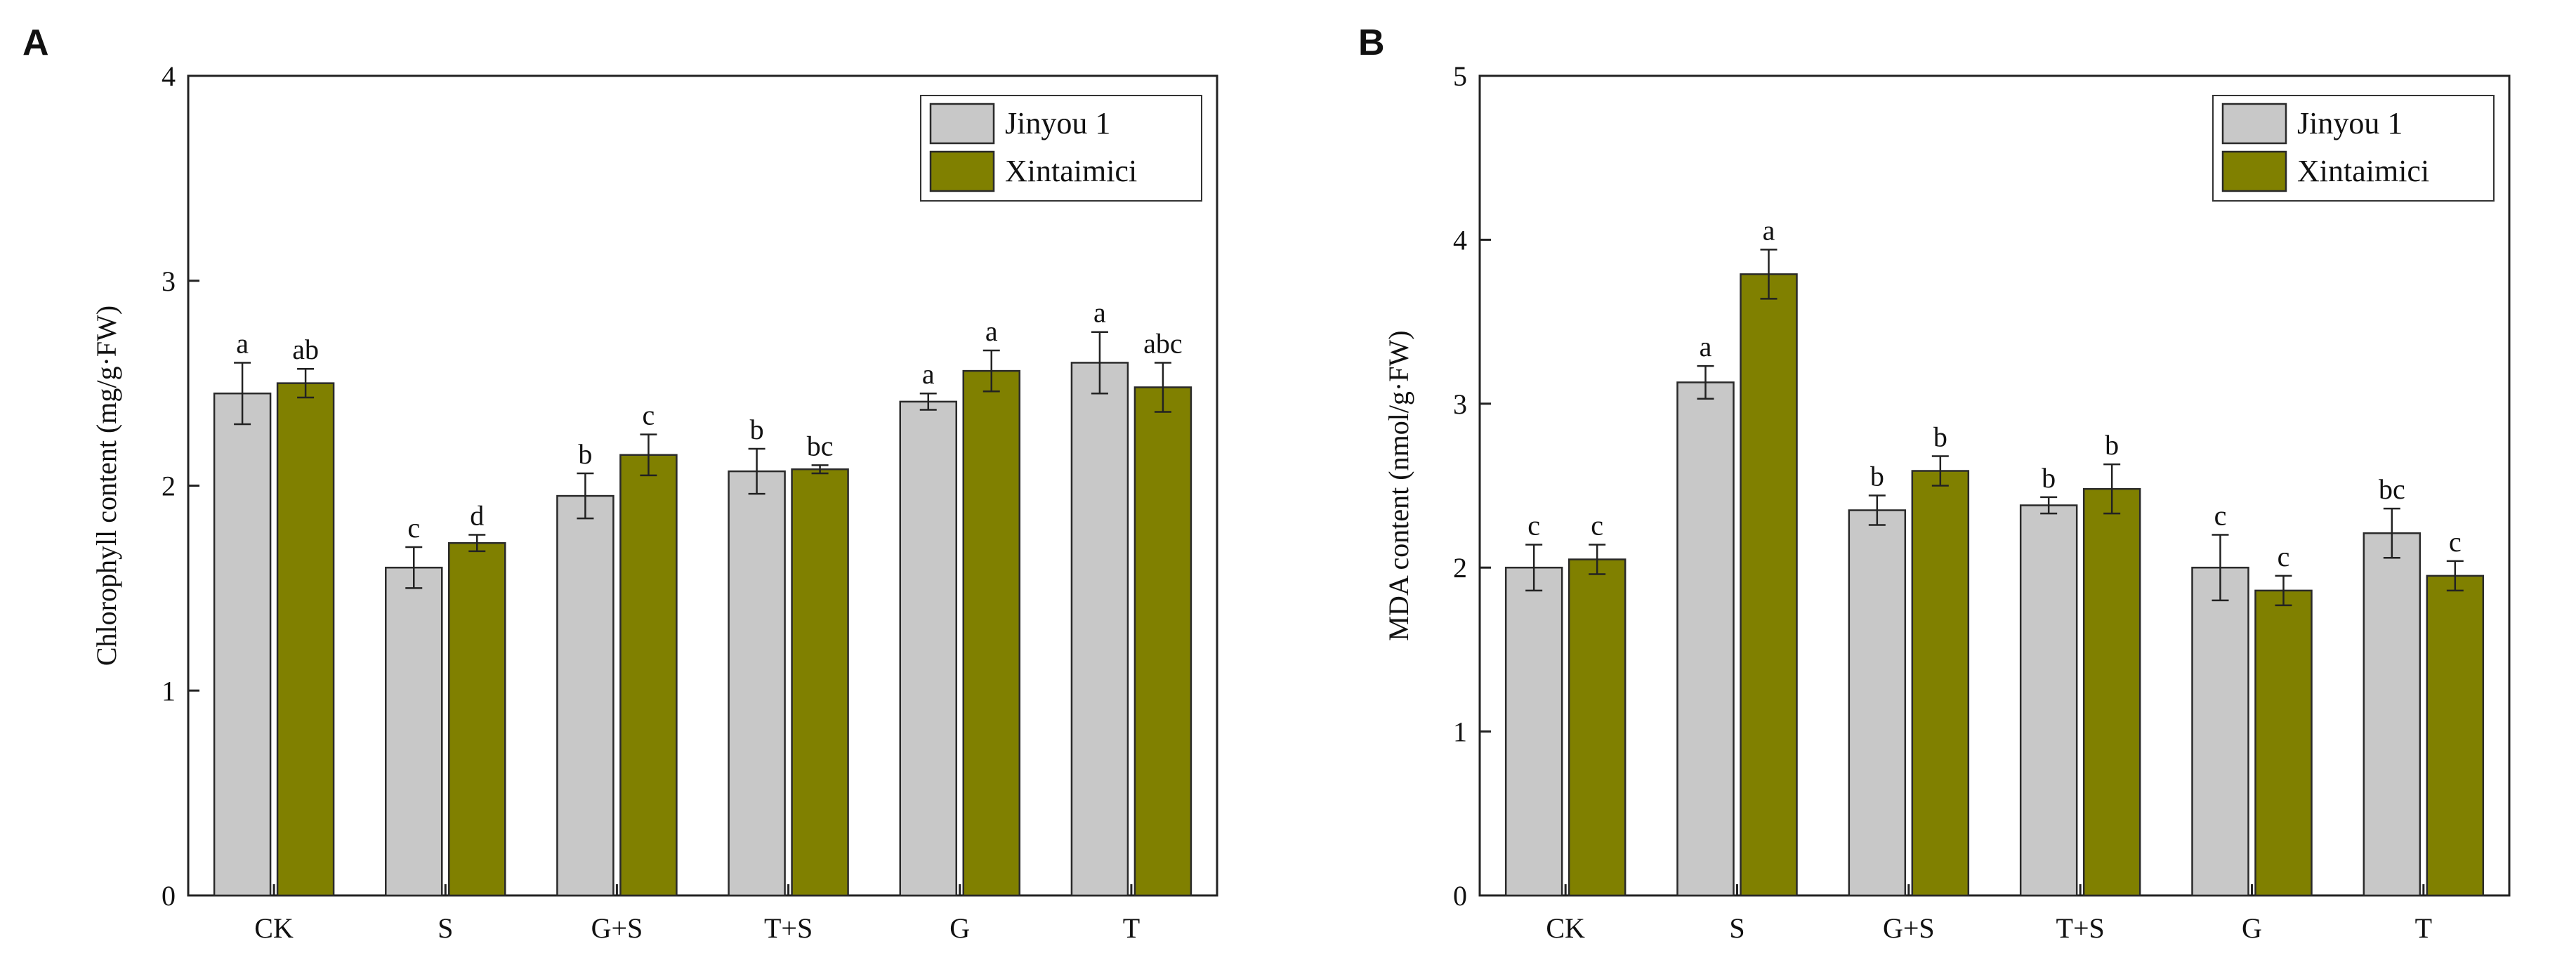  Describe the element at coordinates (106, 486) in the screenshot. I see `y-axis-label: Chlorophyll content (mg/g·FW)` at that location.